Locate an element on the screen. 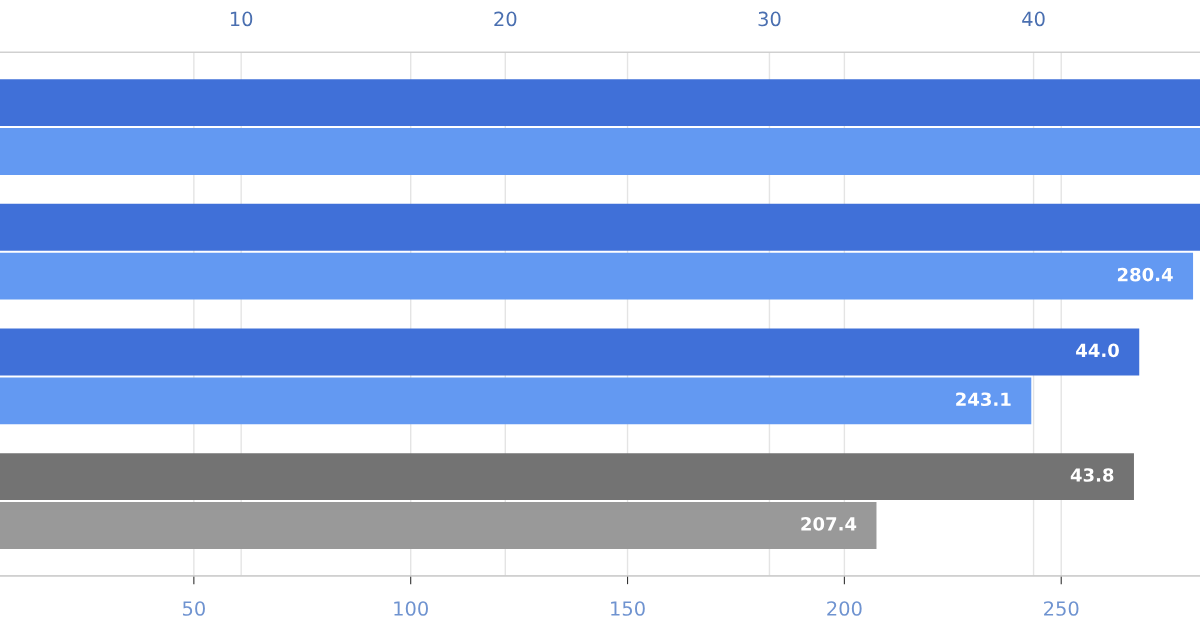 This screenshot has height=630, width=1200. x2-tick-label: 10 is located at coordinates (241, 19).